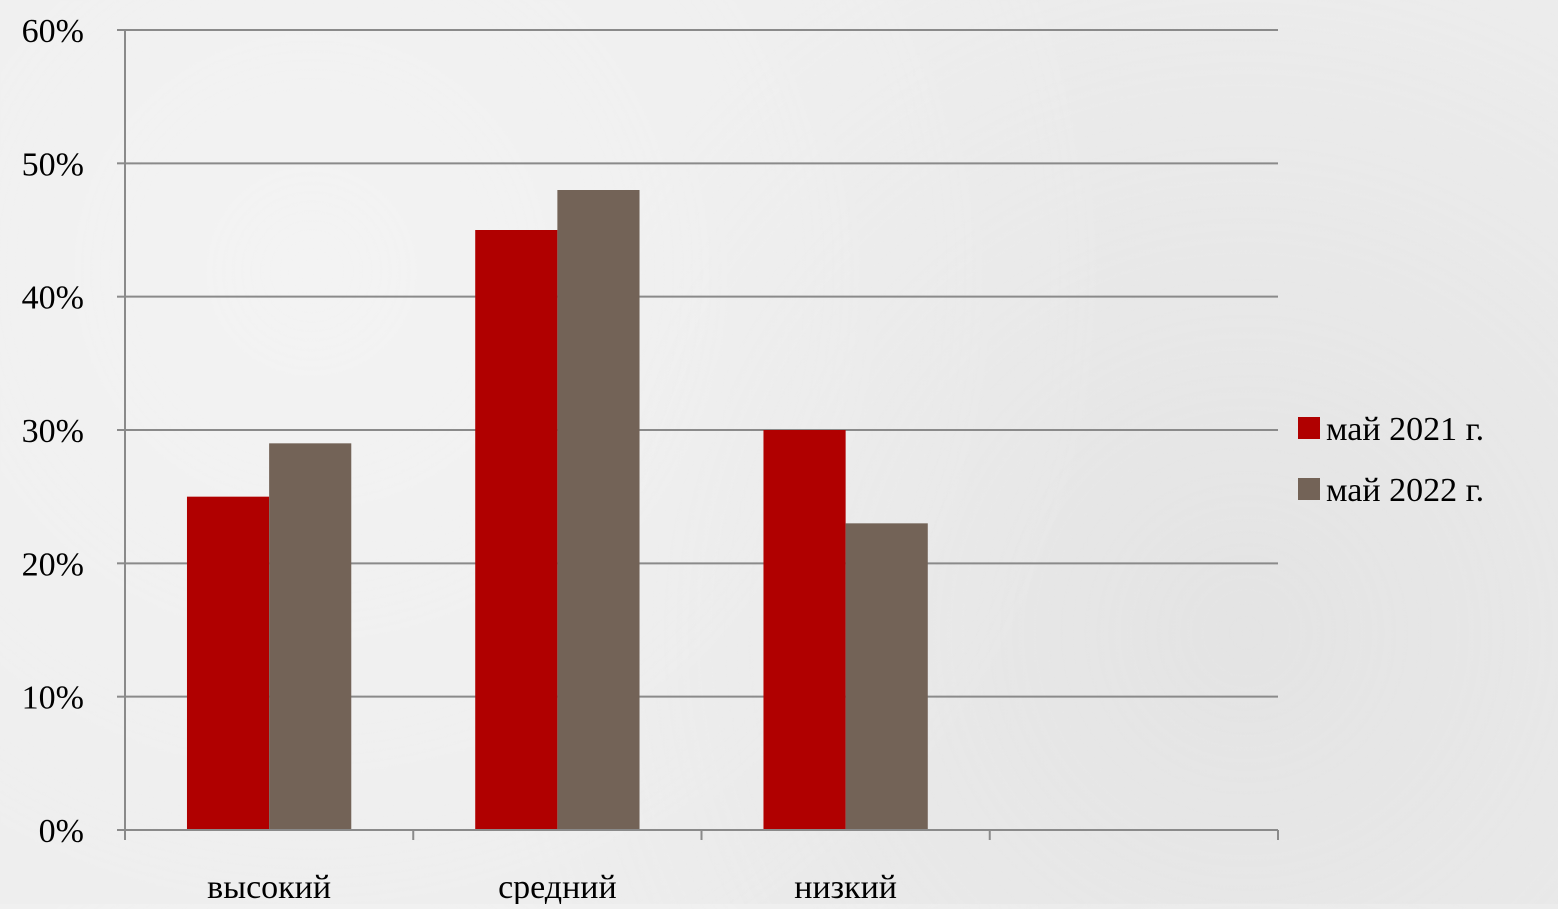 The width and height of the screenshot is (1558, 909). What do you see at coordinates (61, 831) in the screenshot?
I see `y-tick-label: 0%` at bounding box center [61, 831].